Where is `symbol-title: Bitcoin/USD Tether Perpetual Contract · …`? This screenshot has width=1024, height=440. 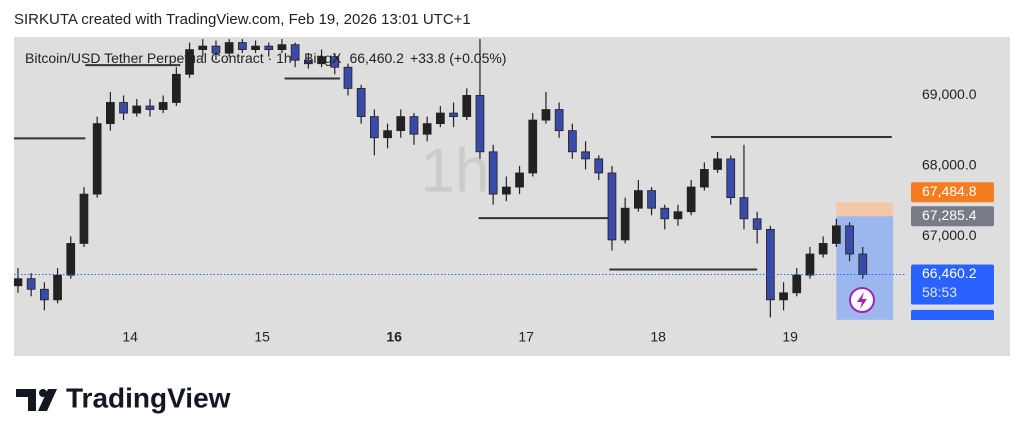 symbol-title: Bitcoin/USD Tether Perpetual Contract · … is located at coordinates (183, 58).